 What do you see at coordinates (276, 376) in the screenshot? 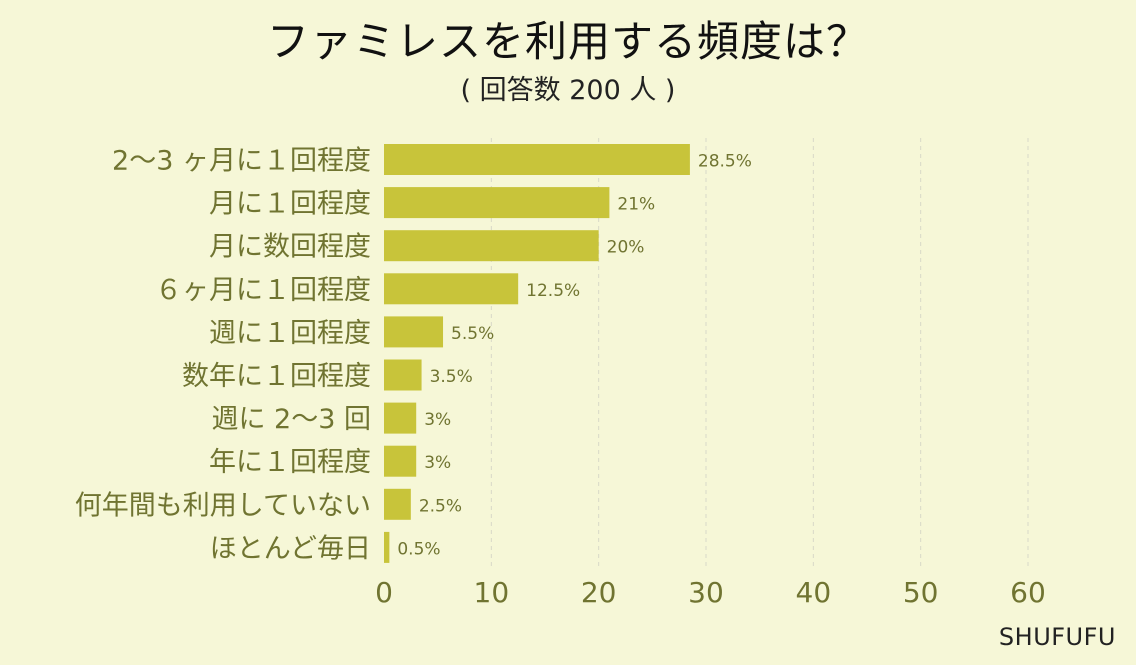
I see `category-label: 数年に１回程度` at bounding box center [276, 376].